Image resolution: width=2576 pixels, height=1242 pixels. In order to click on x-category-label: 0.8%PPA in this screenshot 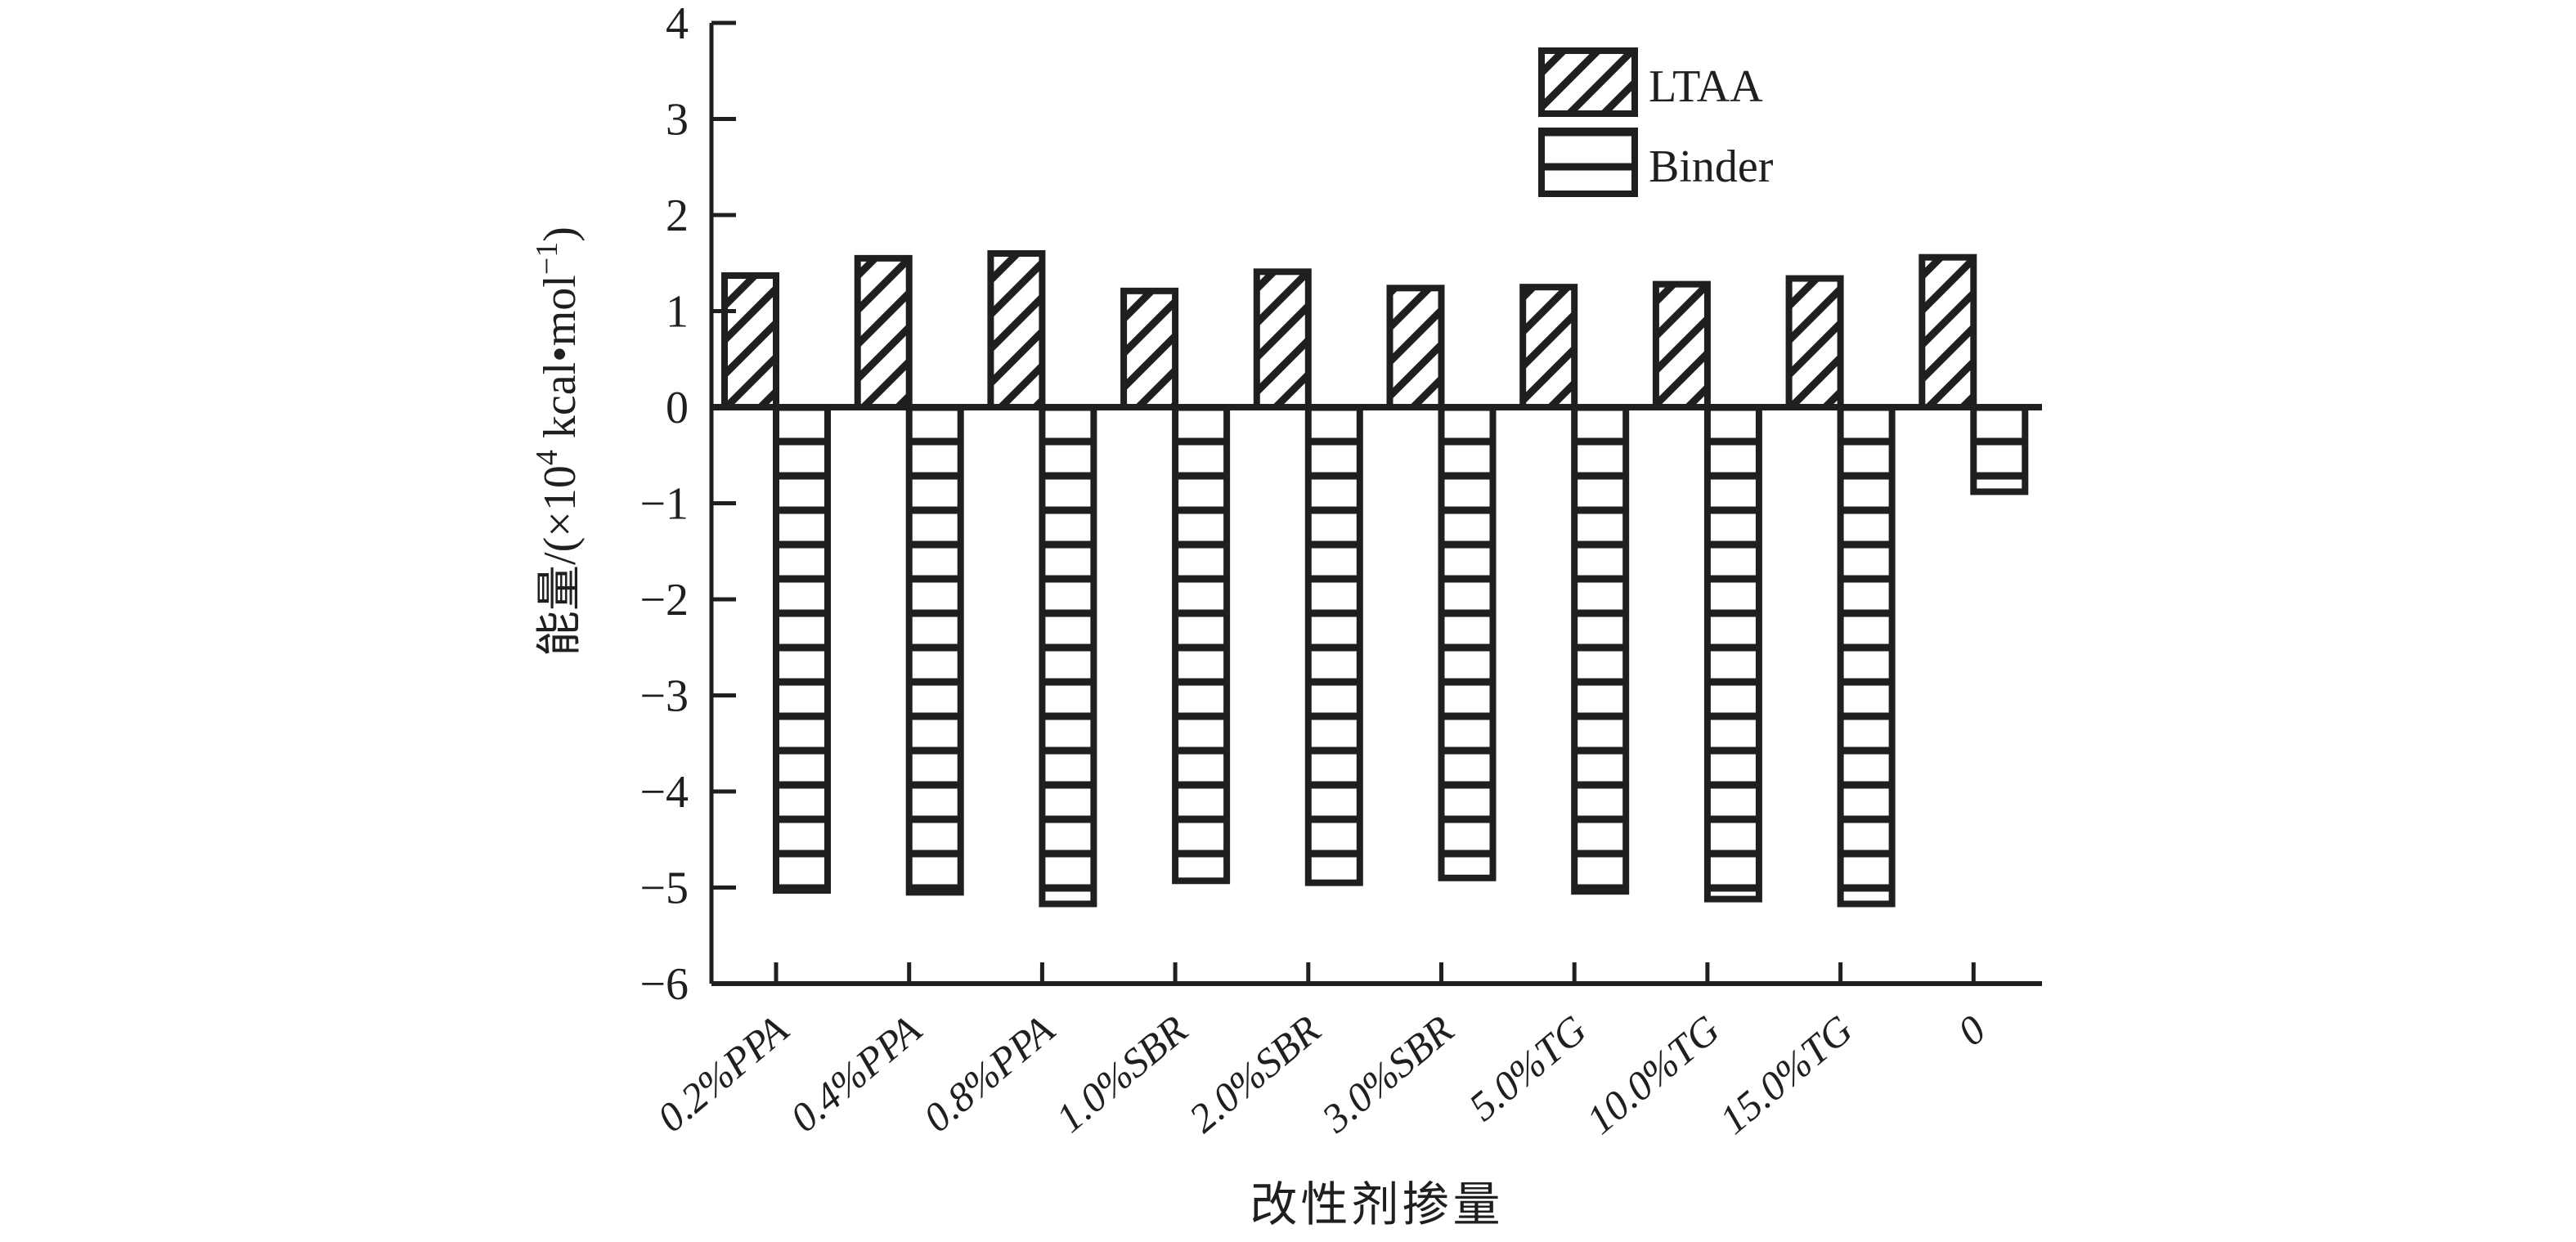, I will do `click(988, 1073)`.